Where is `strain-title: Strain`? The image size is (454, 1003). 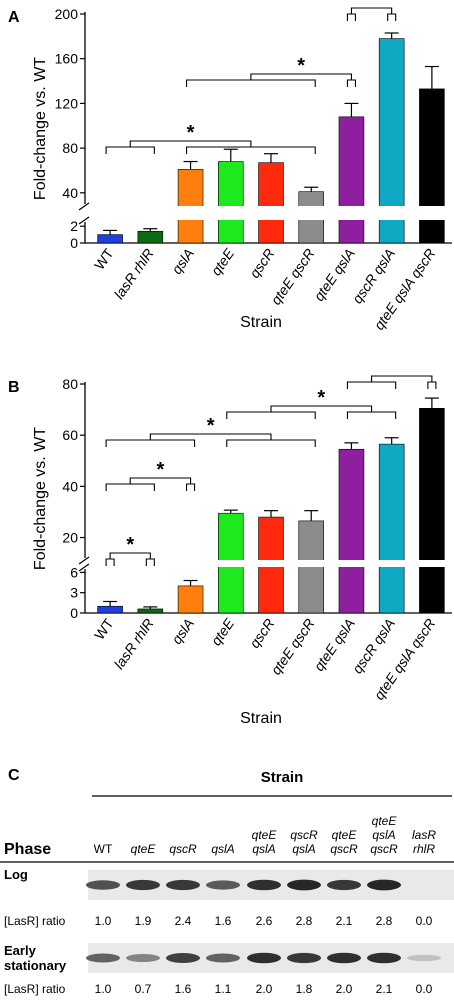 strain-title: Strain is located at coordinates (282, 777).